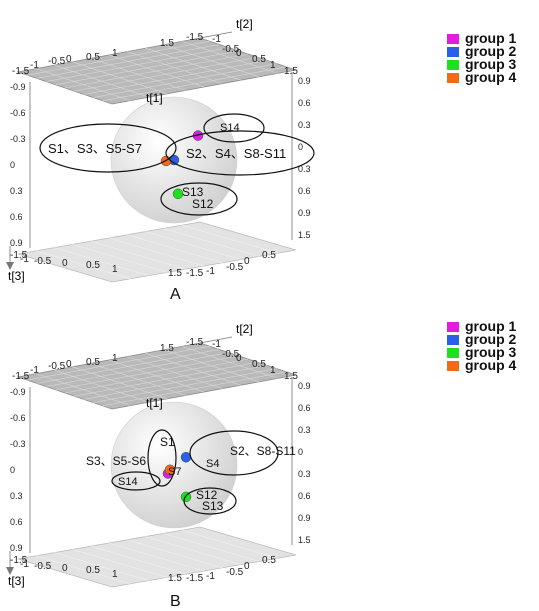  I want to click on axis-label-t3: t[3], so click(16, 276).